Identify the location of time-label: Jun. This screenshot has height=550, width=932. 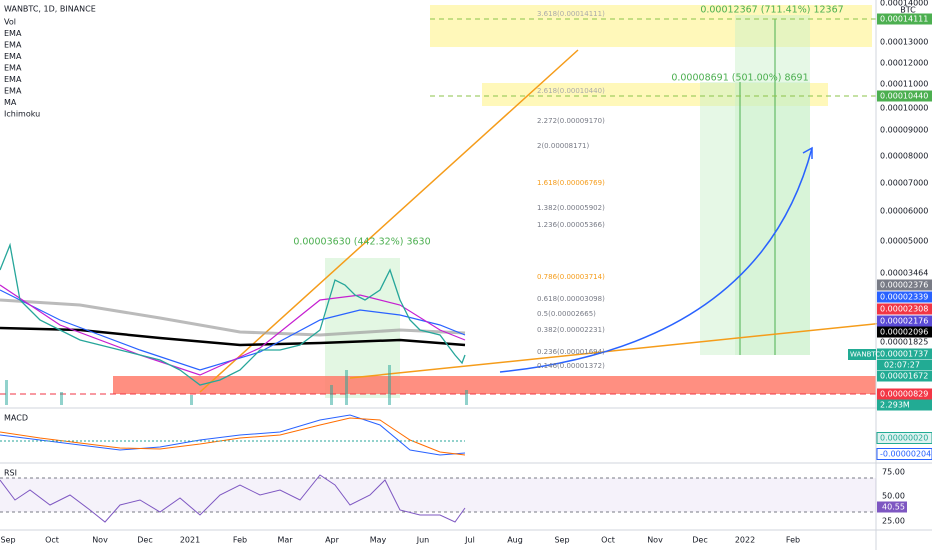
(423, 540).